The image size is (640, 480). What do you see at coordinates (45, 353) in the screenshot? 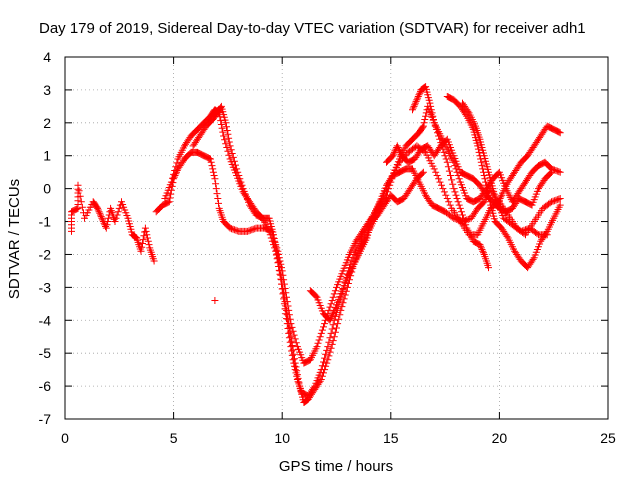
I see `y-tick-label: -5` at bounding box center [45, 353].